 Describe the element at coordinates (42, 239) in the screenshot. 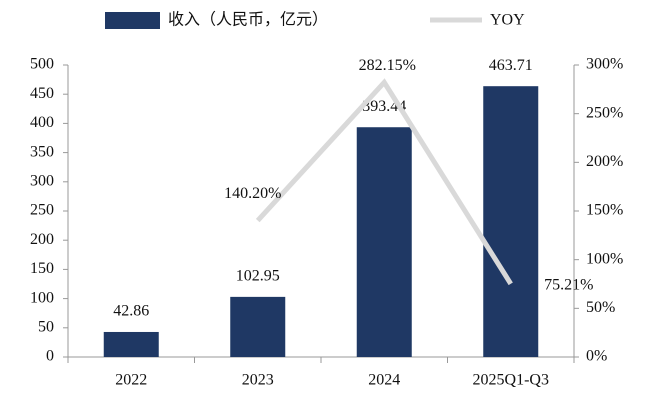

I see `y-tick-label: 200` at that location.